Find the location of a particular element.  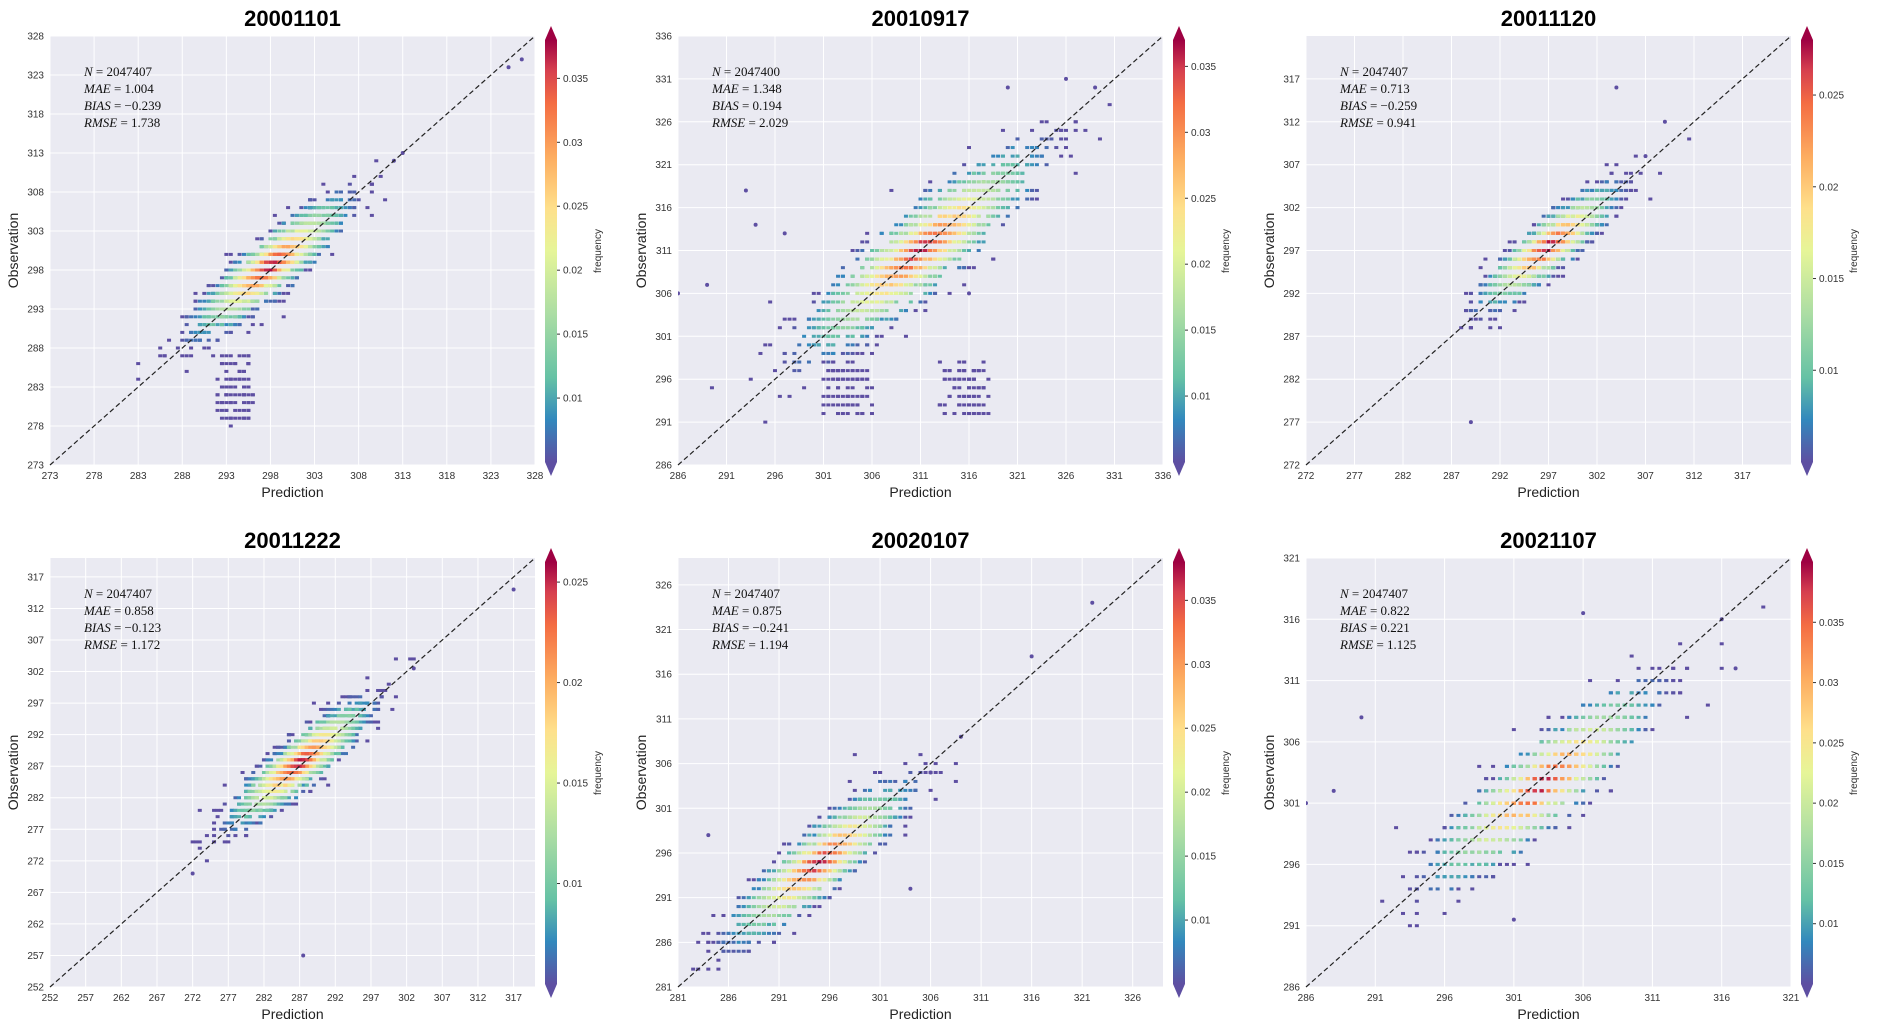

x-tick-label: 311 is located at coordinates (921, 476).